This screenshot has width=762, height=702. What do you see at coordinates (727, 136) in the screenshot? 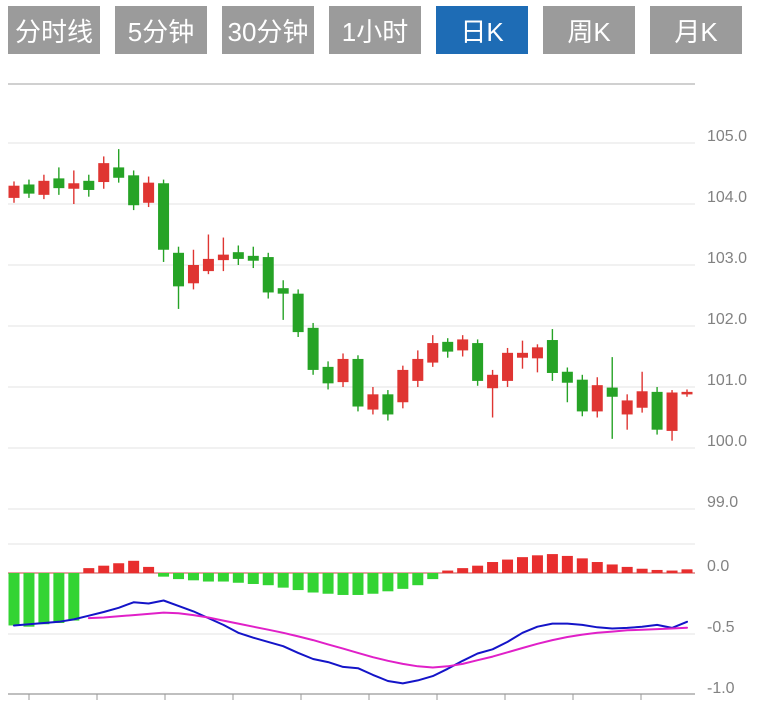
I see `price-axis-label: 105.0` at bounding box center [727, 136].